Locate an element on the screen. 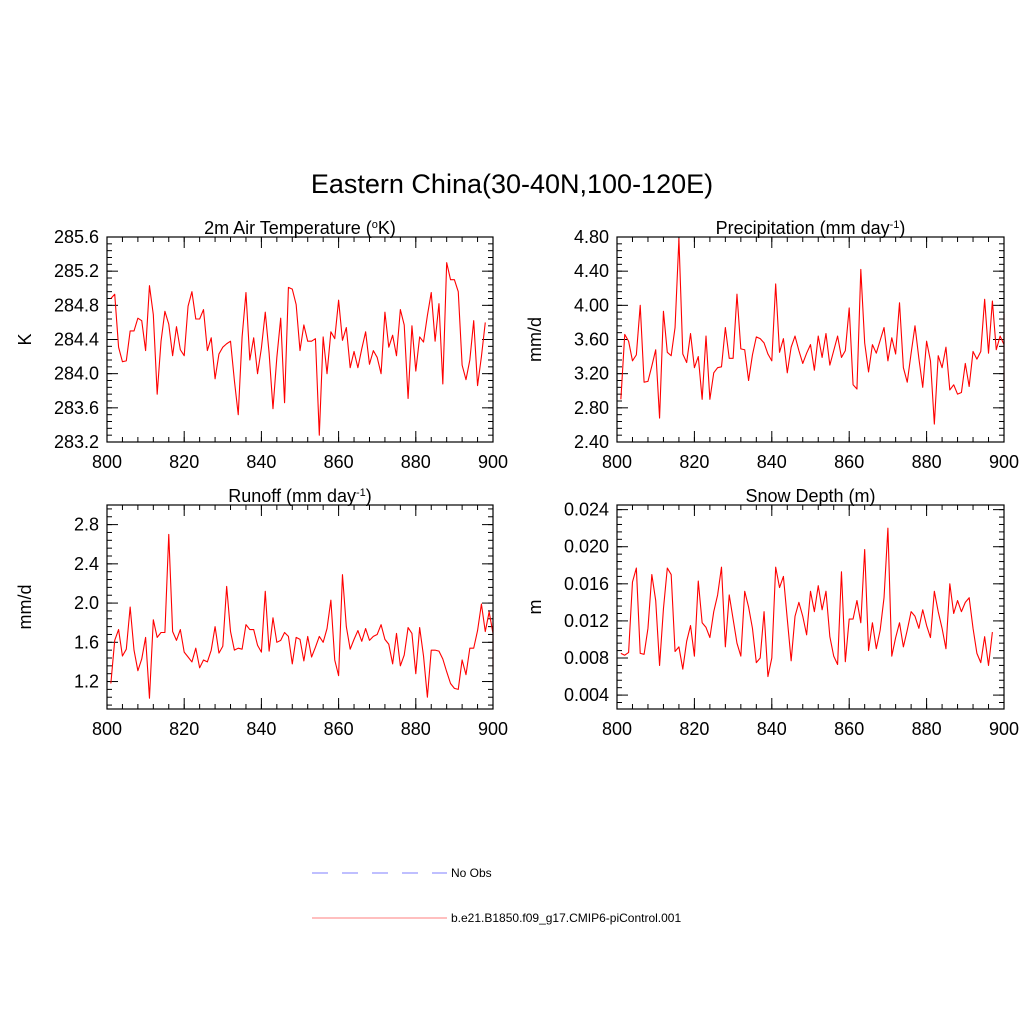 The image size is (1024, 1024). y-tick-label: 4.40 is located at coordinates (591, 271).